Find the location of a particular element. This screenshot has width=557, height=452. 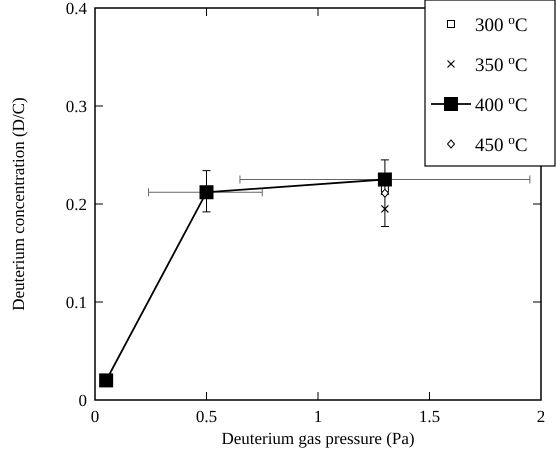

x-tick-label: 2 is located at coordinates (541, 416).